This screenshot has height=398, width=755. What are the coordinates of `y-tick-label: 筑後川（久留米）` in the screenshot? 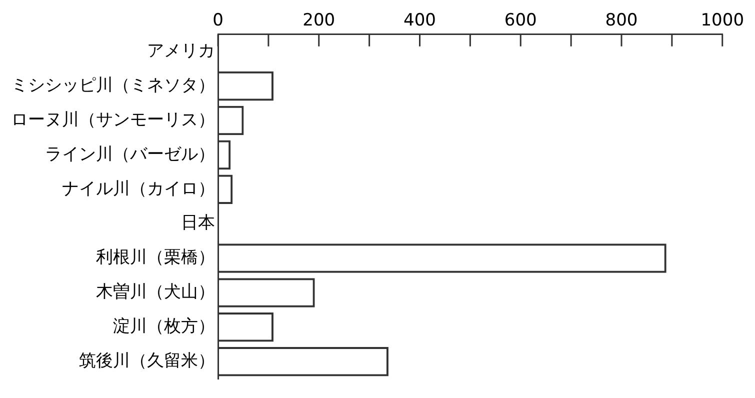 It's located at (147, 361).